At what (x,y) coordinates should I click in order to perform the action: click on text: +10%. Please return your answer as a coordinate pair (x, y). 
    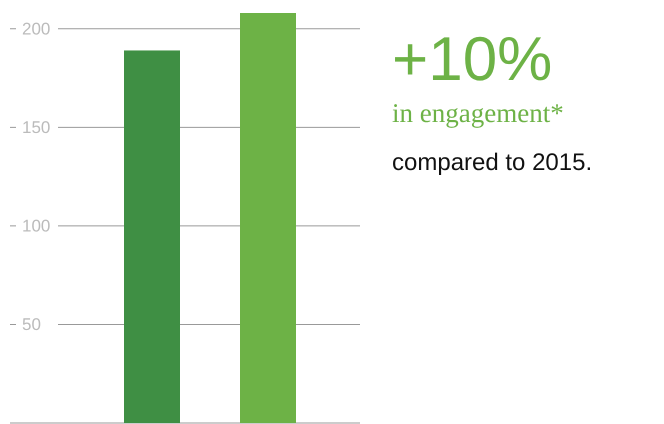
    Looking at the image, I should click on (472, 59).